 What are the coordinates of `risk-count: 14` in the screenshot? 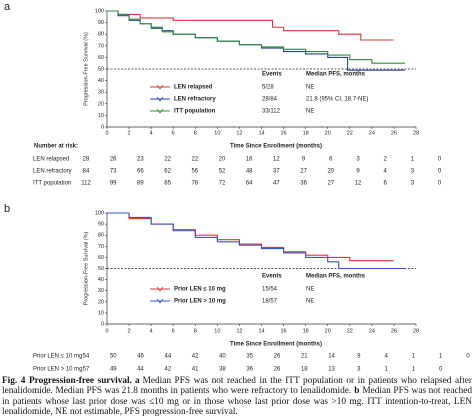 It's located at (331, 357).